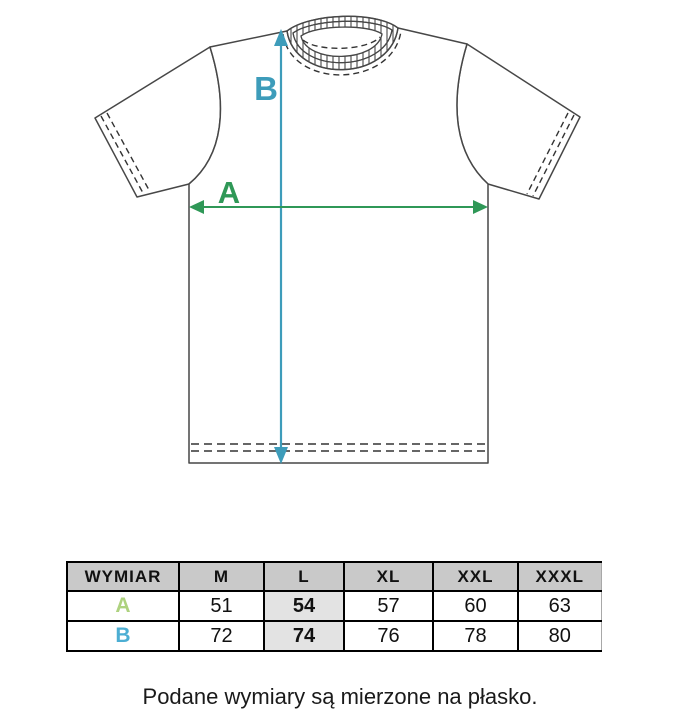 This screenshot has height=720, width=680. Describe the element at coordinates (221, 576) in the screenshot. I see `size-col-header-m: M` at that location.